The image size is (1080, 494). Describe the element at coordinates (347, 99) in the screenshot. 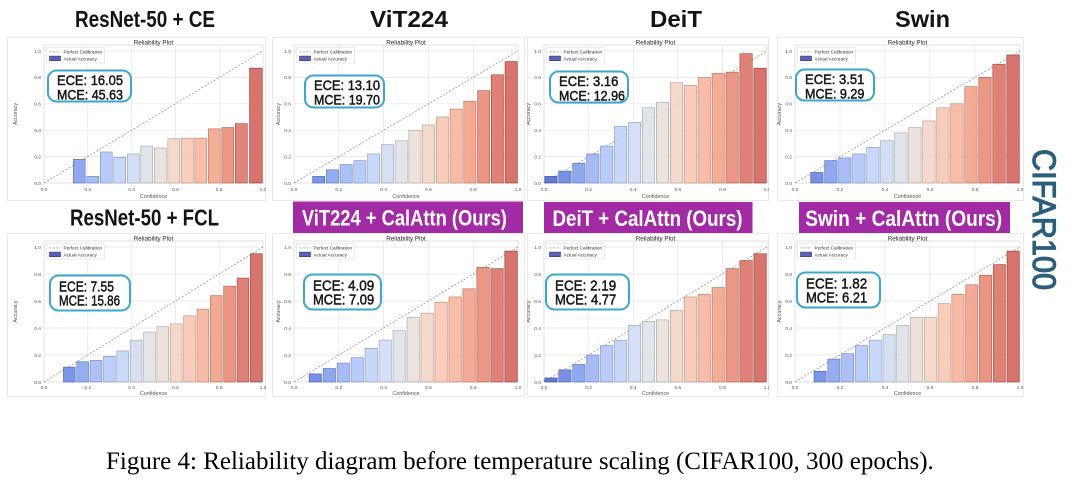

I see `svg-text: MCE: 19.70` at that location.